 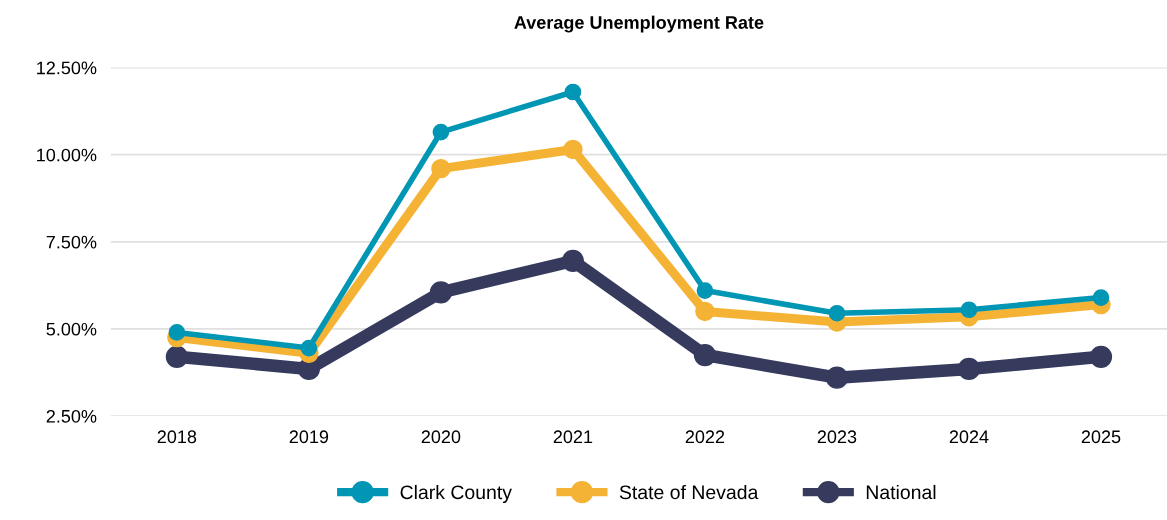 I want to click on chart-title: Average Unemployment Rate, so click(x=639, y=24).